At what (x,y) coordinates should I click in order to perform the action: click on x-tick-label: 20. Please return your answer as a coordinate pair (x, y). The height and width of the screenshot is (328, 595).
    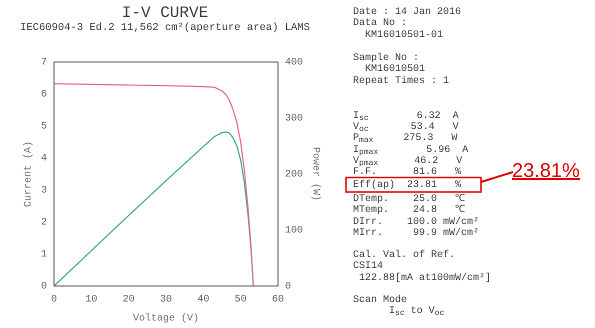
    Looking at the image, I should click on (128, 300).